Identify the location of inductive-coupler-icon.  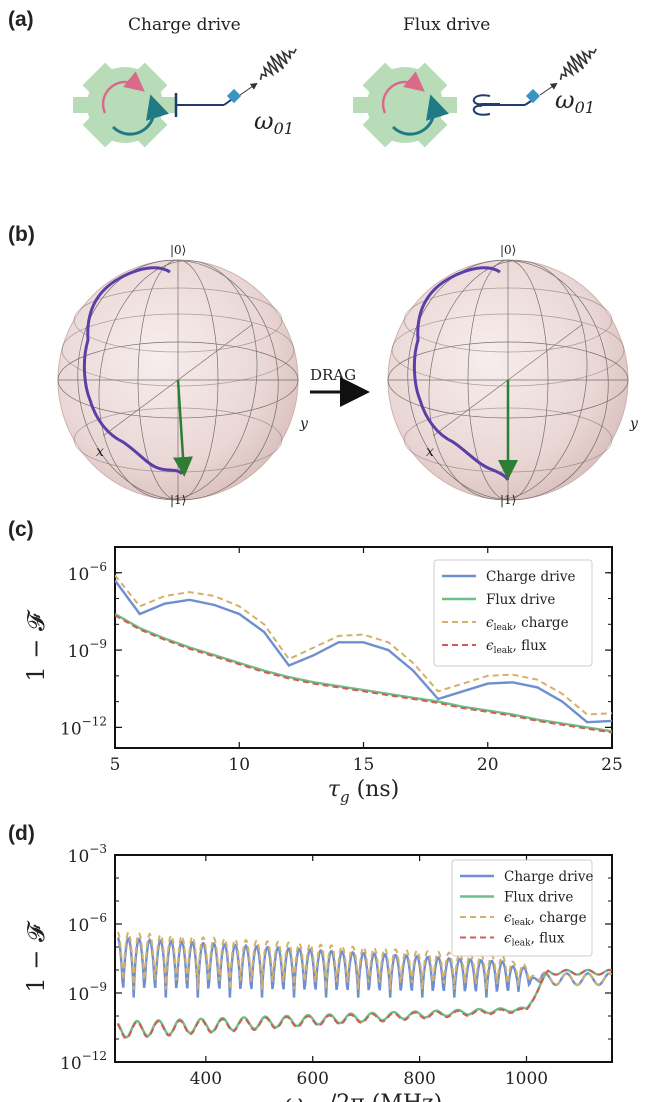
(506, 102).